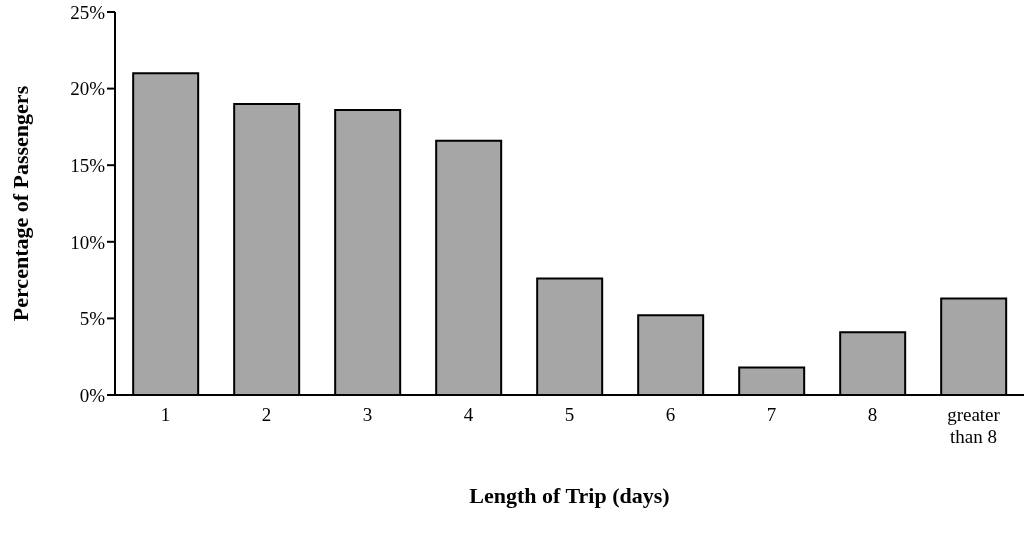  I want to click on y-tick-label: 15%, so click(88, 165).